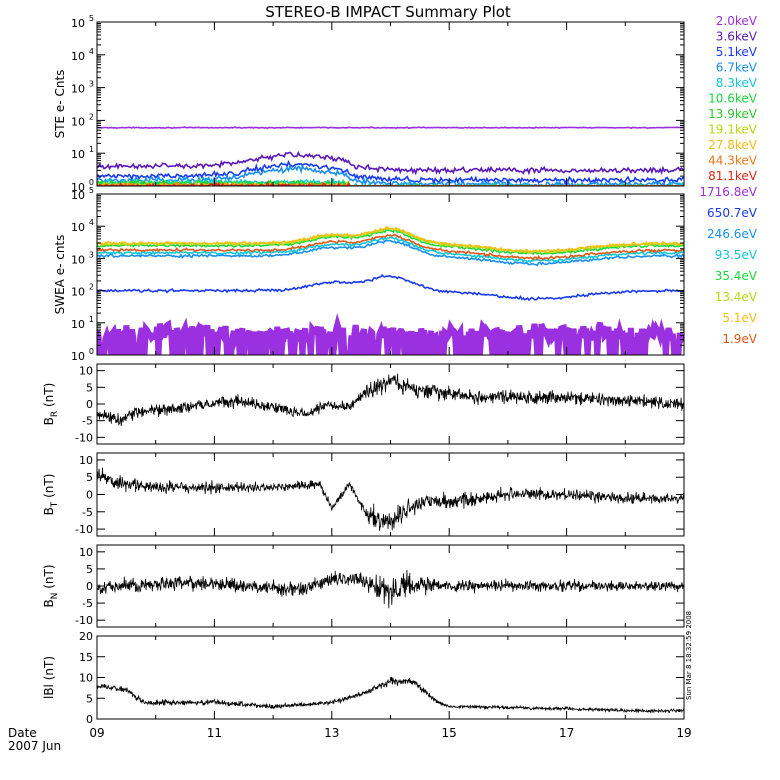 This screenshot has width=780, height=780. Describe the element at coordinates (733, 176) in the screenshot. I see `legend-entry: 81.1keV` at that location.